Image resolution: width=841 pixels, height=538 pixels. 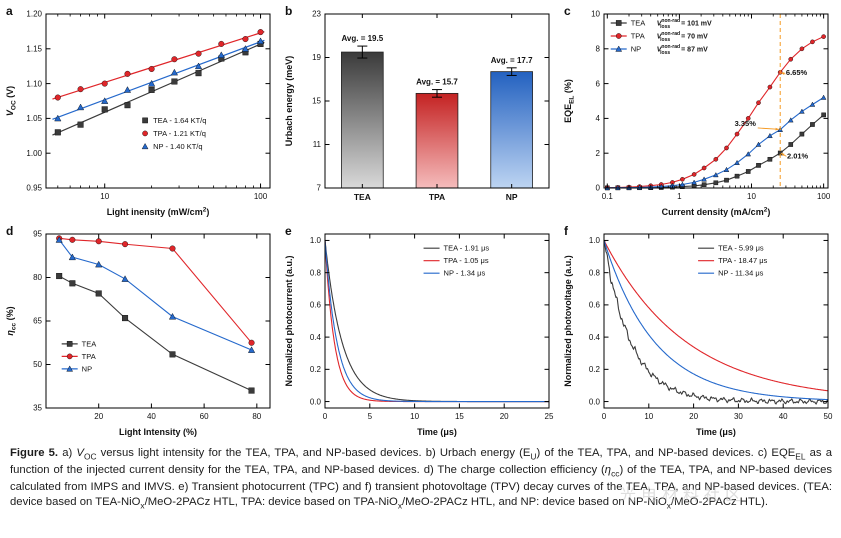 I want to click on svg-text: 1.00, so click(x=34, y=153).